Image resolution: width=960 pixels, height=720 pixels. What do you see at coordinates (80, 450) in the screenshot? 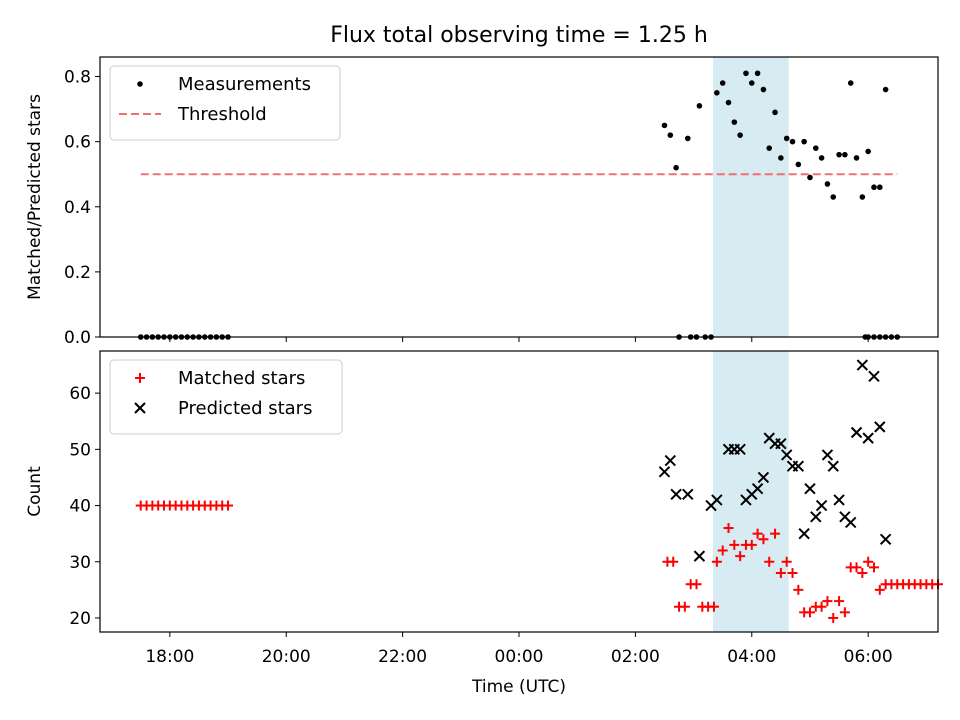
I see `y-tick-label: 50` at bounding box center [80, 450].